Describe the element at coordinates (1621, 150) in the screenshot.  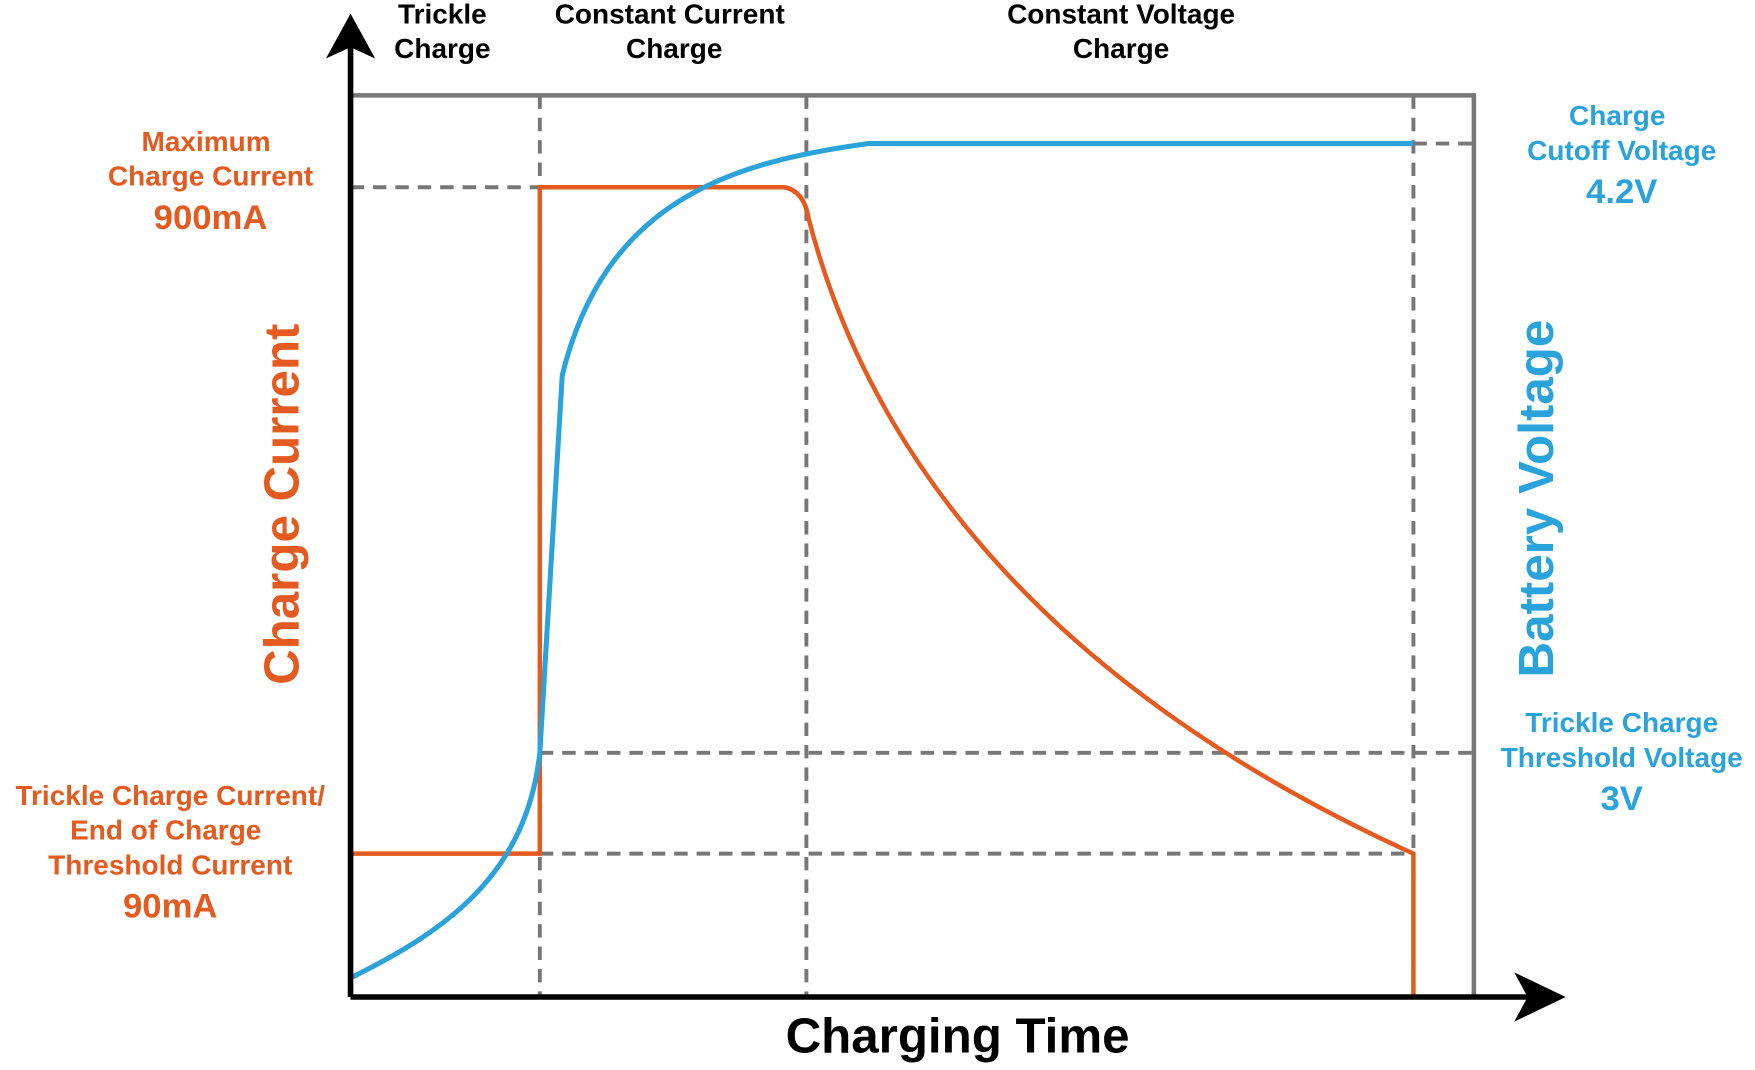
I see `voltage-label: Cutoff Voltage` at that location.